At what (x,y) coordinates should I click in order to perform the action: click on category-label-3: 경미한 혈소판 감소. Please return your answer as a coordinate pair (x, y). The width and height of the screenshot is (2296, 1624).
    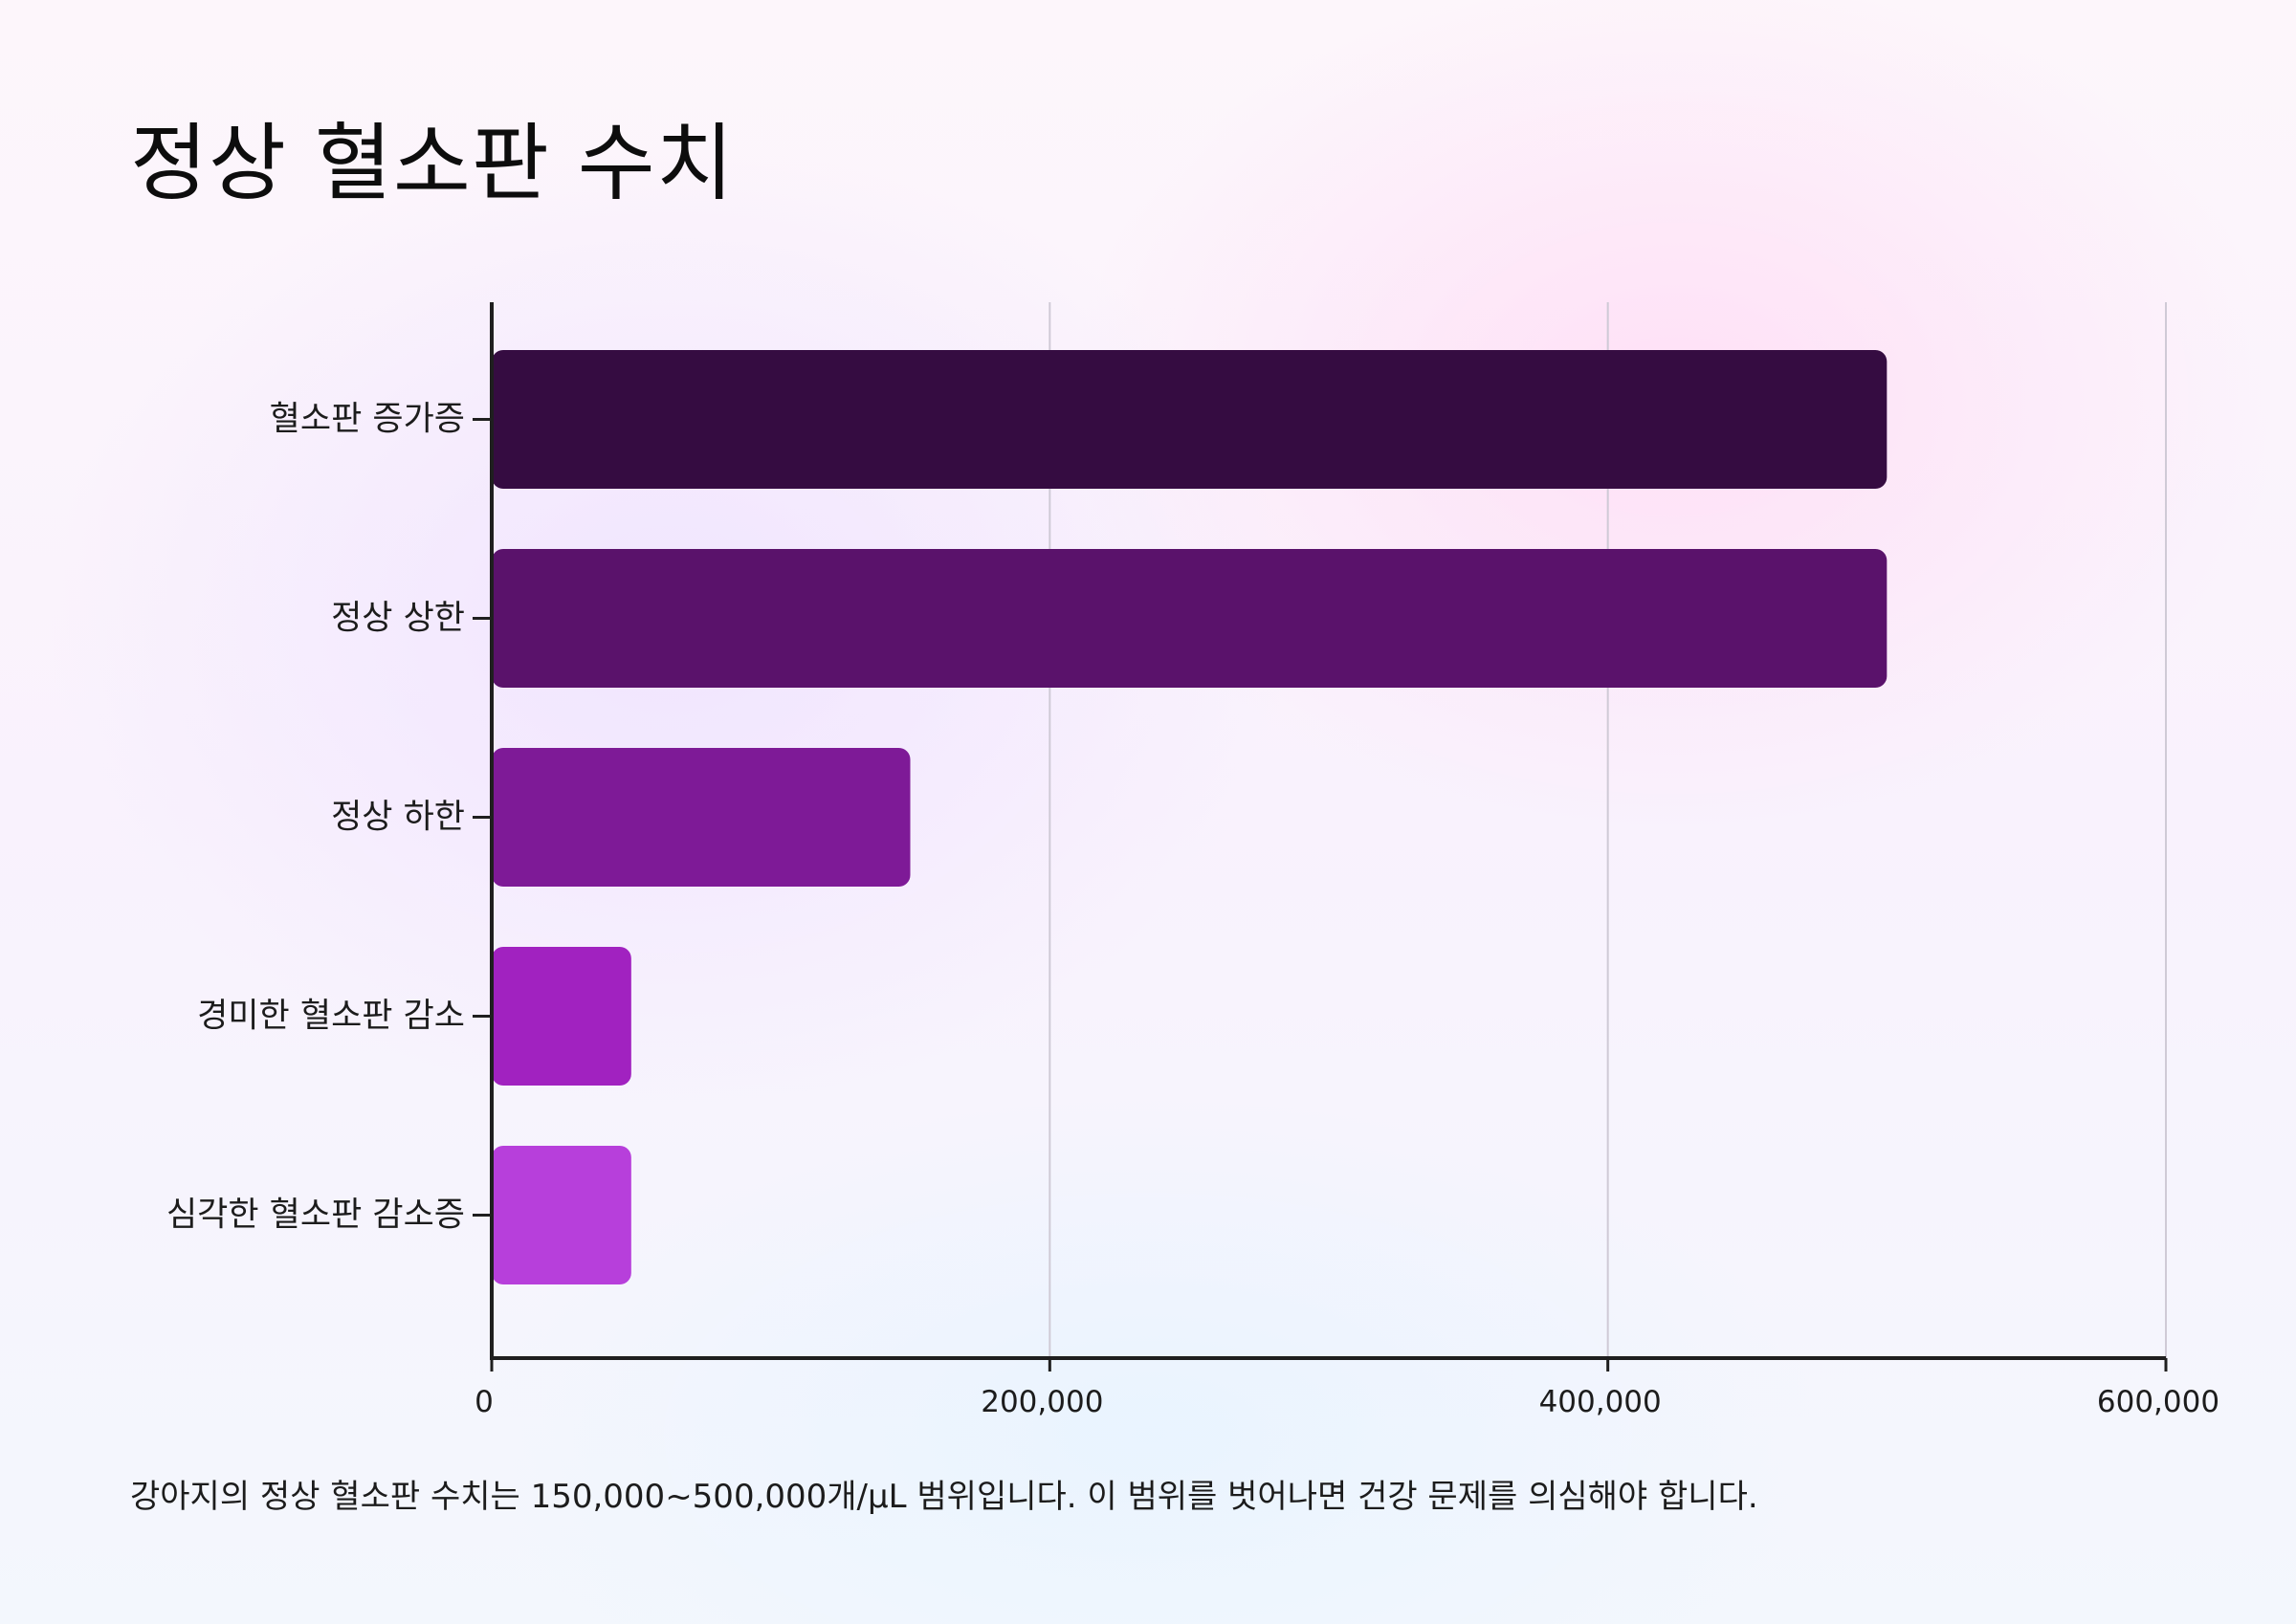
    Looking at the image, I should click on (331, 1017).